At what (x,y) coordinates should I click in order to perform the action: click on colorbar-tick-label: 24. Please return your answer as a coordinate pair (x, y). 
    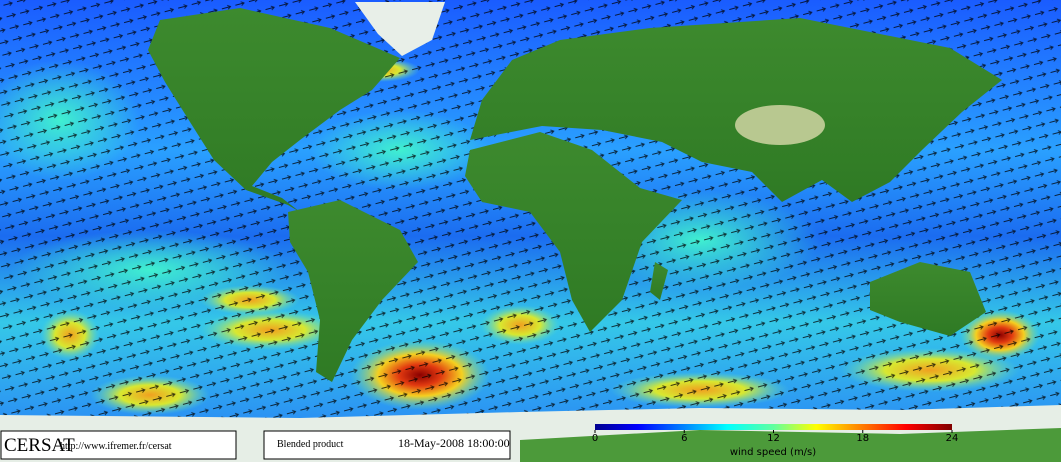
    Looking at the image, I should click on (952, 438).